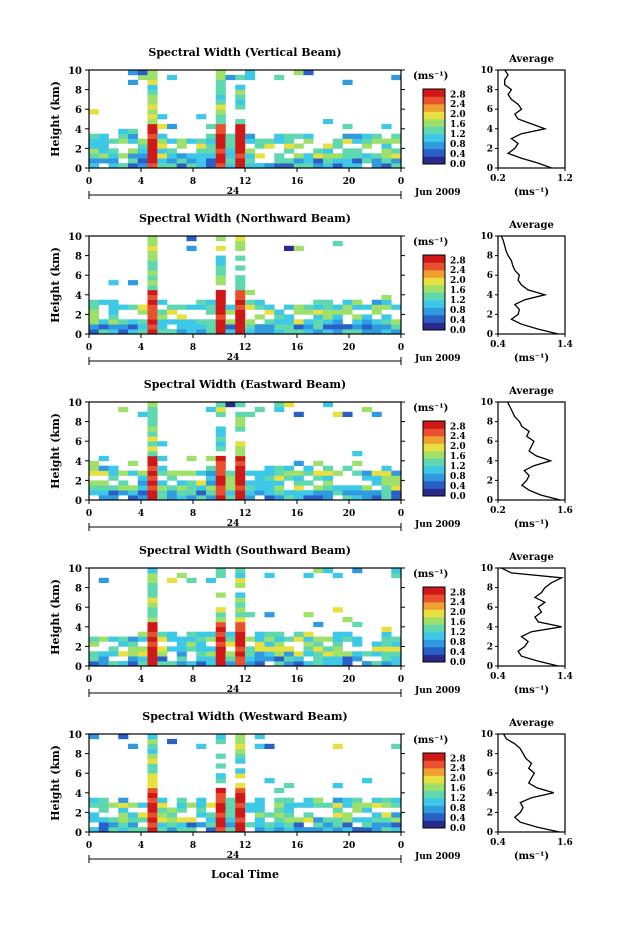  What do you see at coordinates (193, 514) in the screenshot?
I see `x-tick-label: 8` at bounding box center [193, 514].